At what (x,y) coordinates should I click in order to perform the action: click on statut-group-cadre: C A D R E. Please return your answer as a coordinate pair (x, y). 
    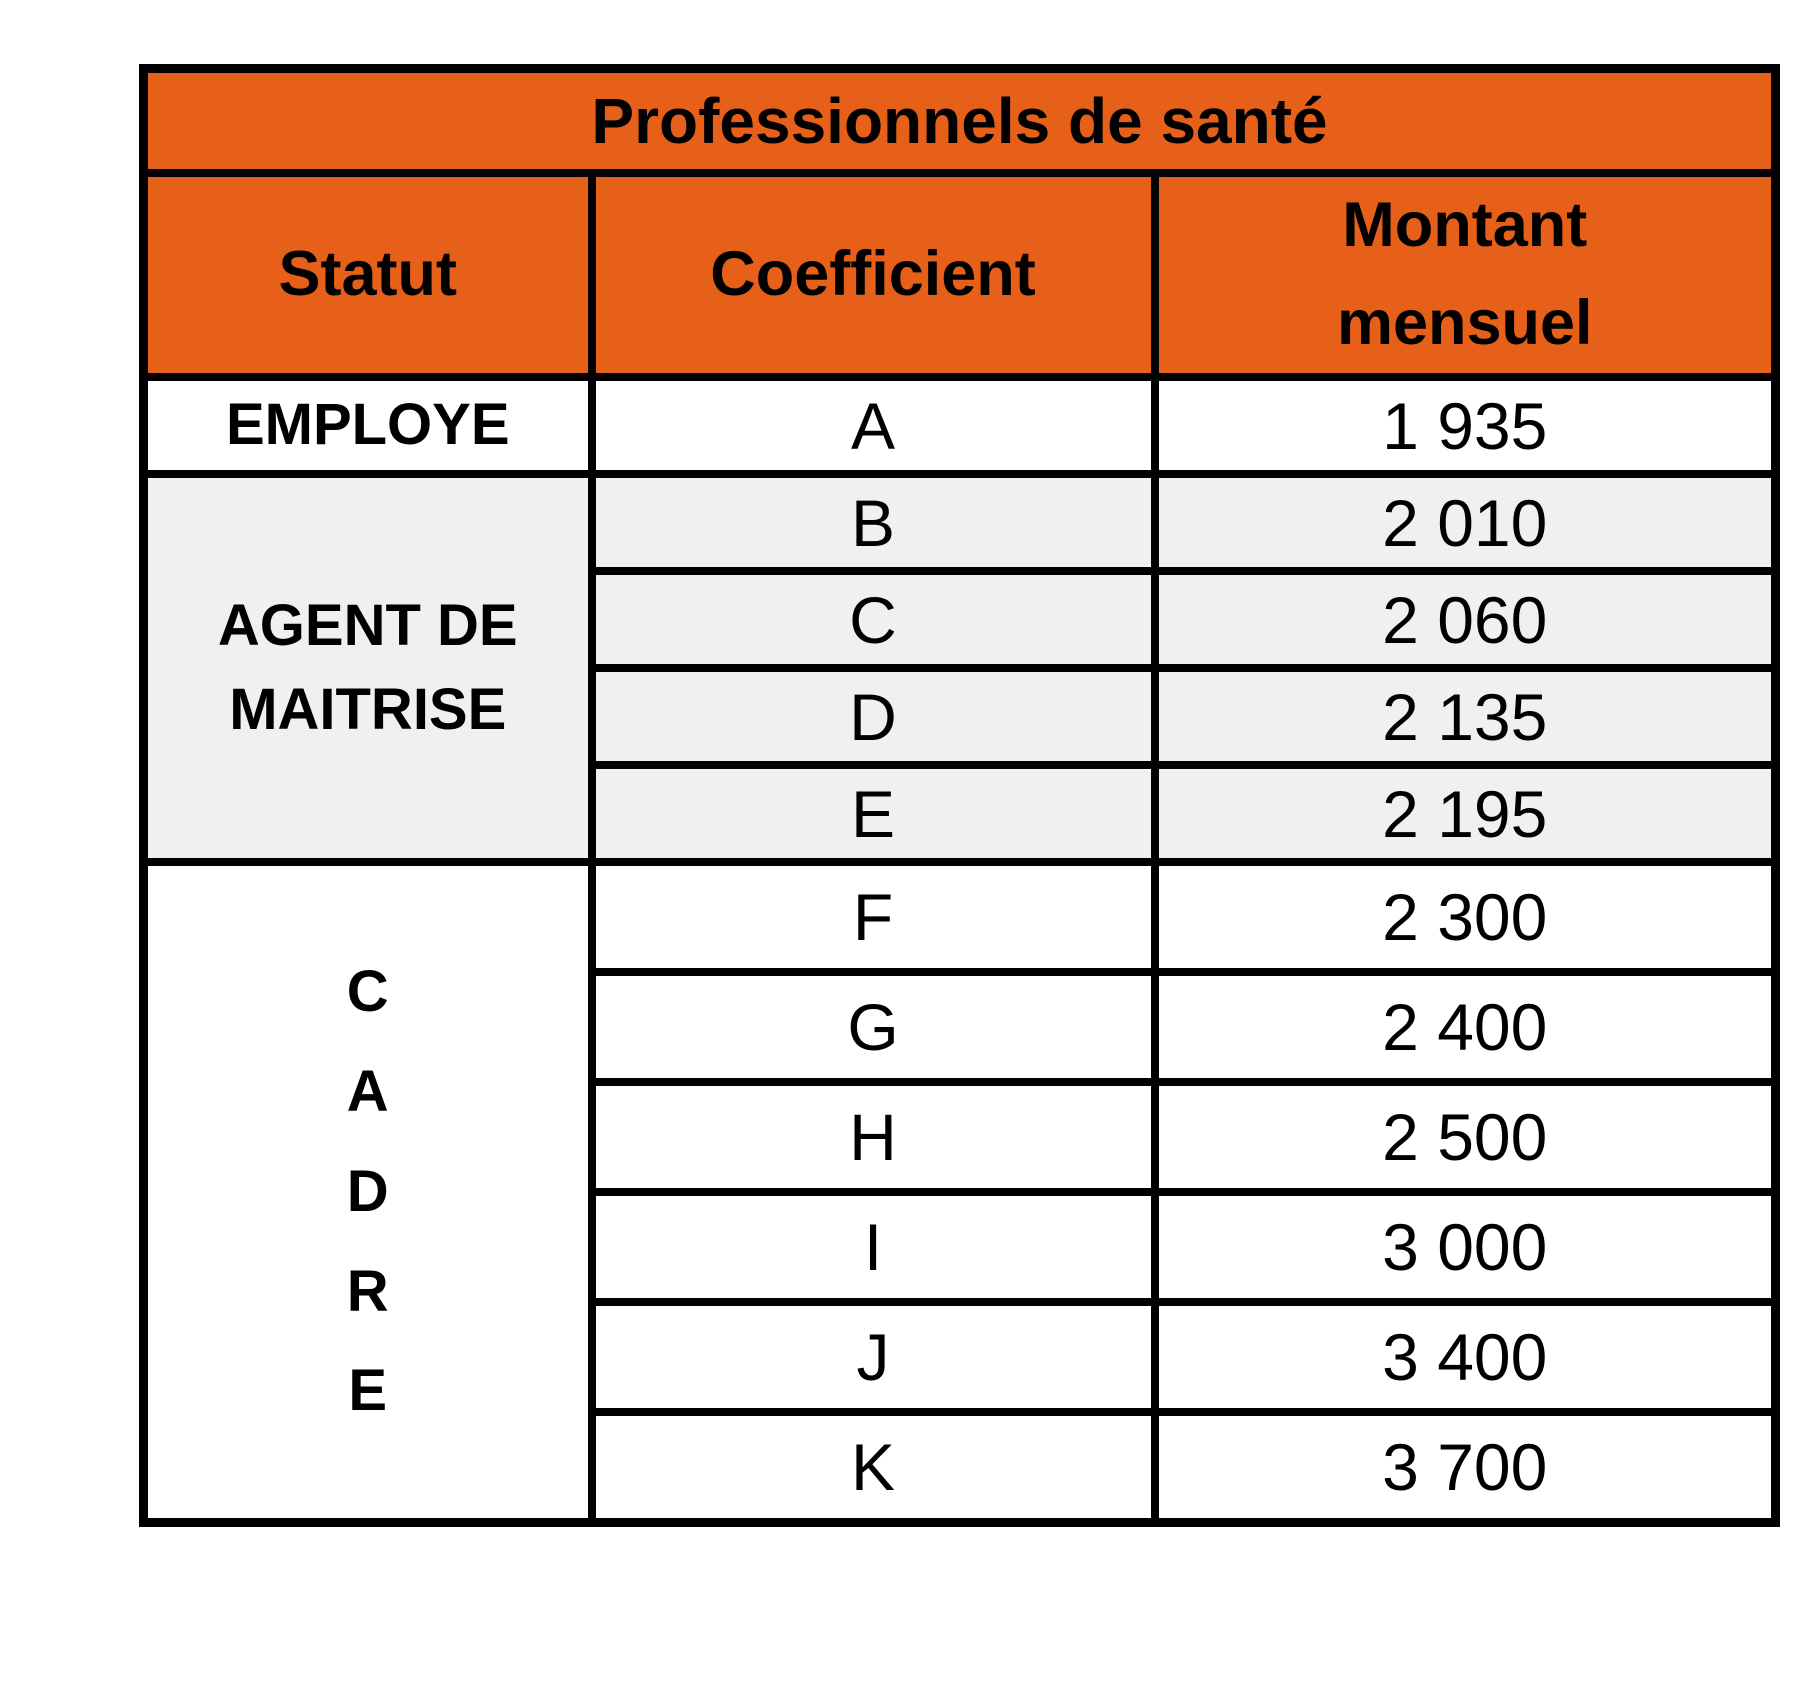
    Looking at the image, I should click on (367, 1192).